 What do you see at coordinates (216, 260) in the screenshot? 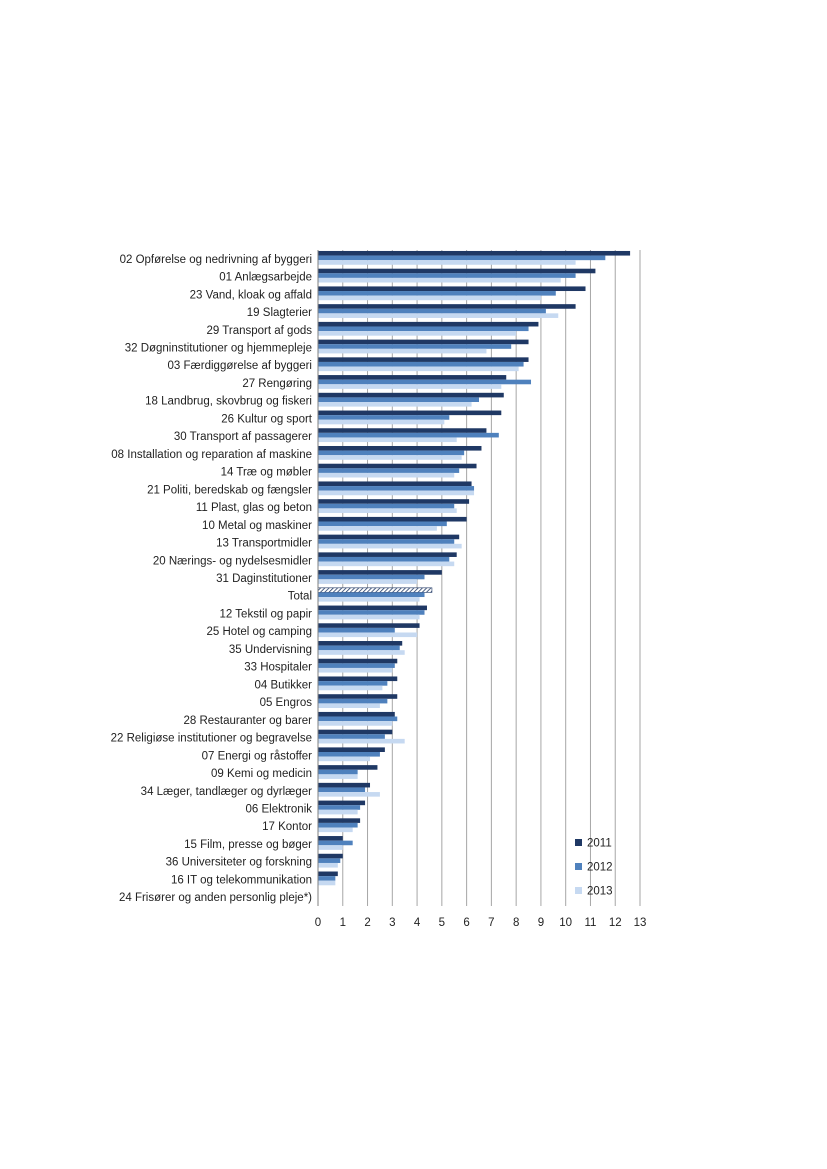
I see `category-label: 02 Opførelse og nedrivning af byggeri` at bounding box center [216, 260].